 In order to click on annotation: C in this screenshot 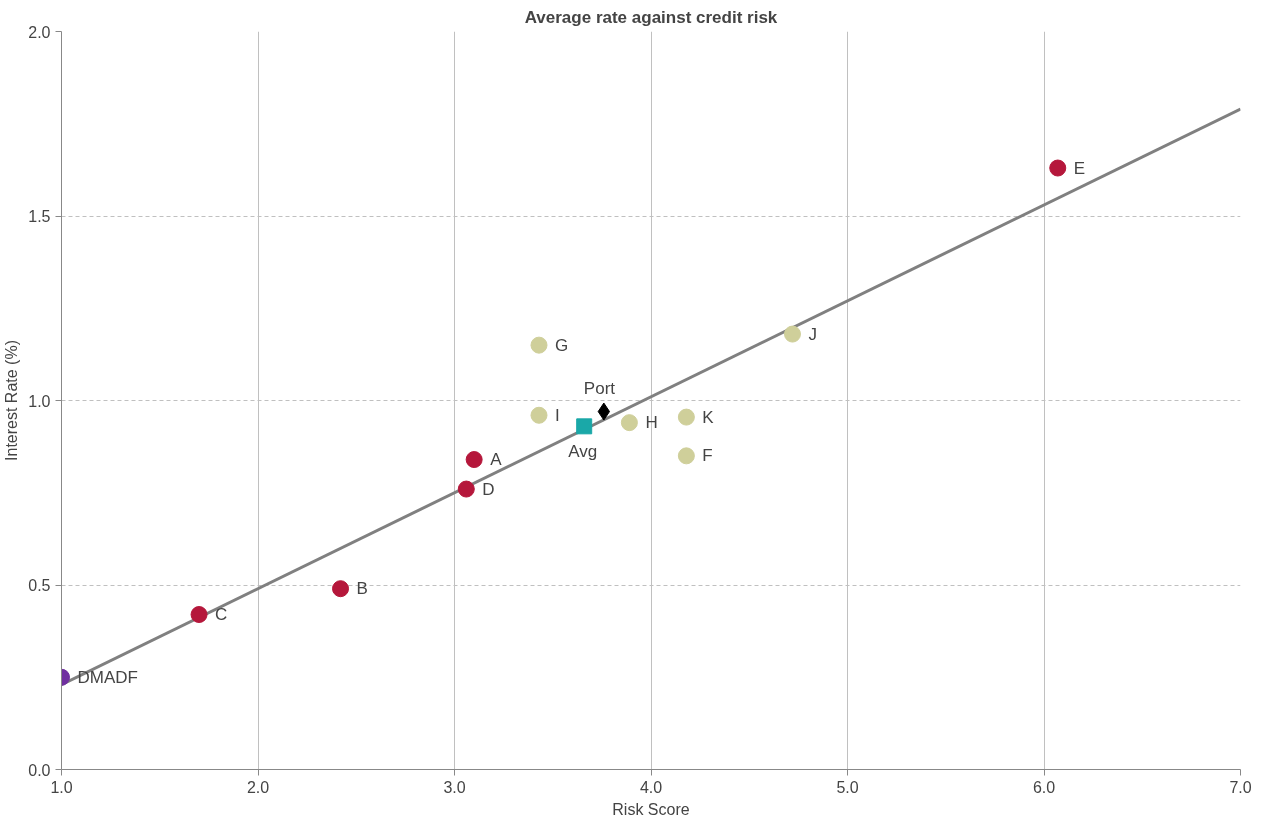, I will do `click(221, 615)`.